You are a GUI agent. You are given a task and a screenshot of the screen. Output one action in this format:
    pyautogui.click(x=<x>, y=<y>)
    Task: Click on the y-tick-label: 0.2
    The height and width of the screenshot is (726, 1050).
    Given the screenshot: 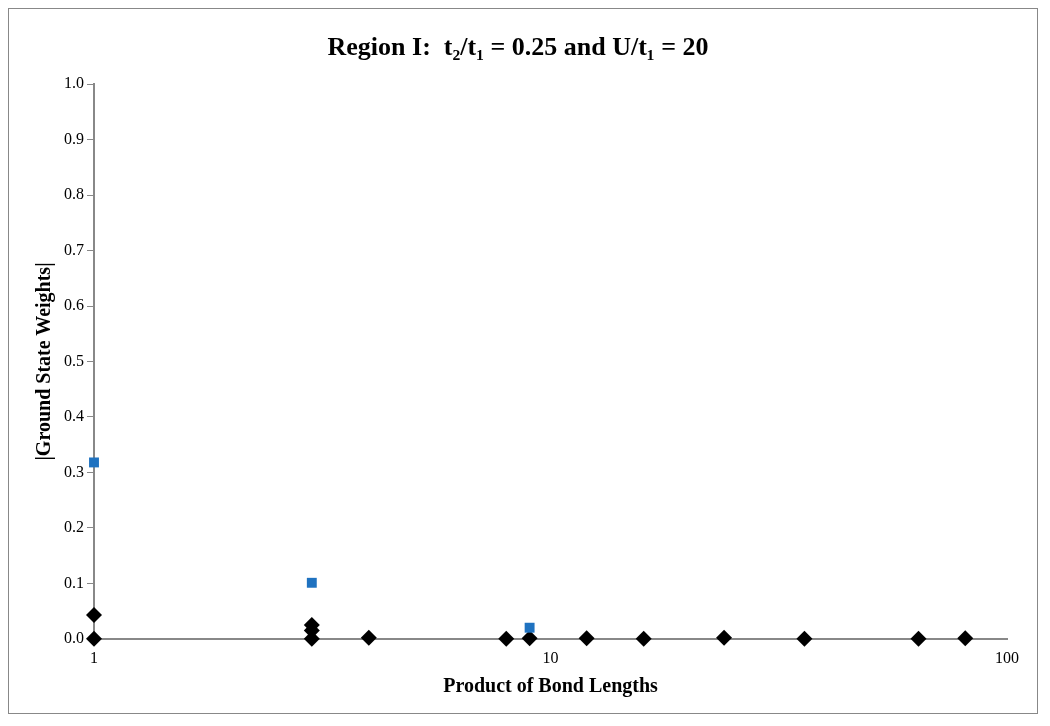 What is the action you would take?
    pyautogui.click(x=74, y=527)
    